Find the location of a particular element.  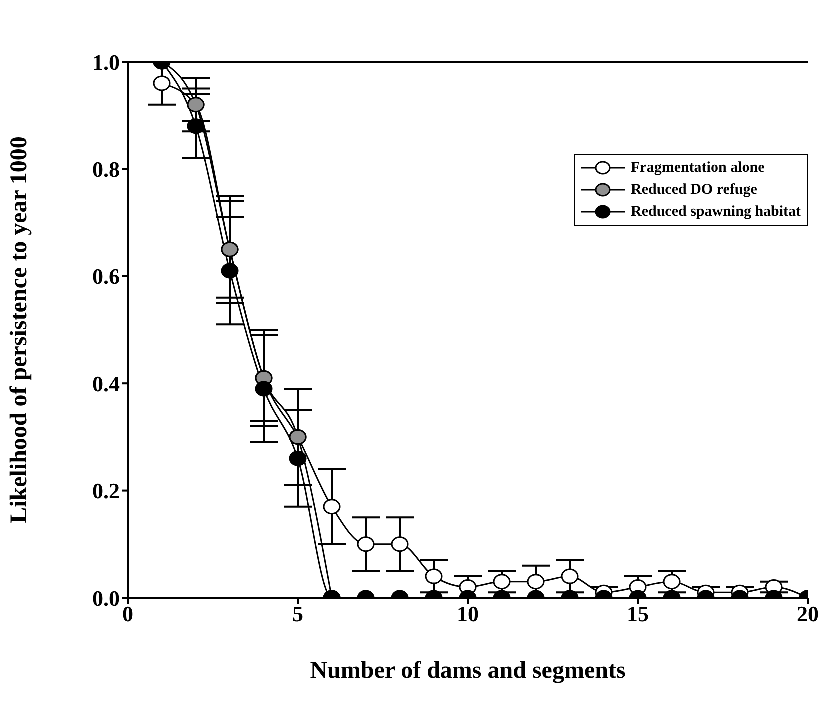

y-tick-label: 1.0 is located at coordinates (106, 62).